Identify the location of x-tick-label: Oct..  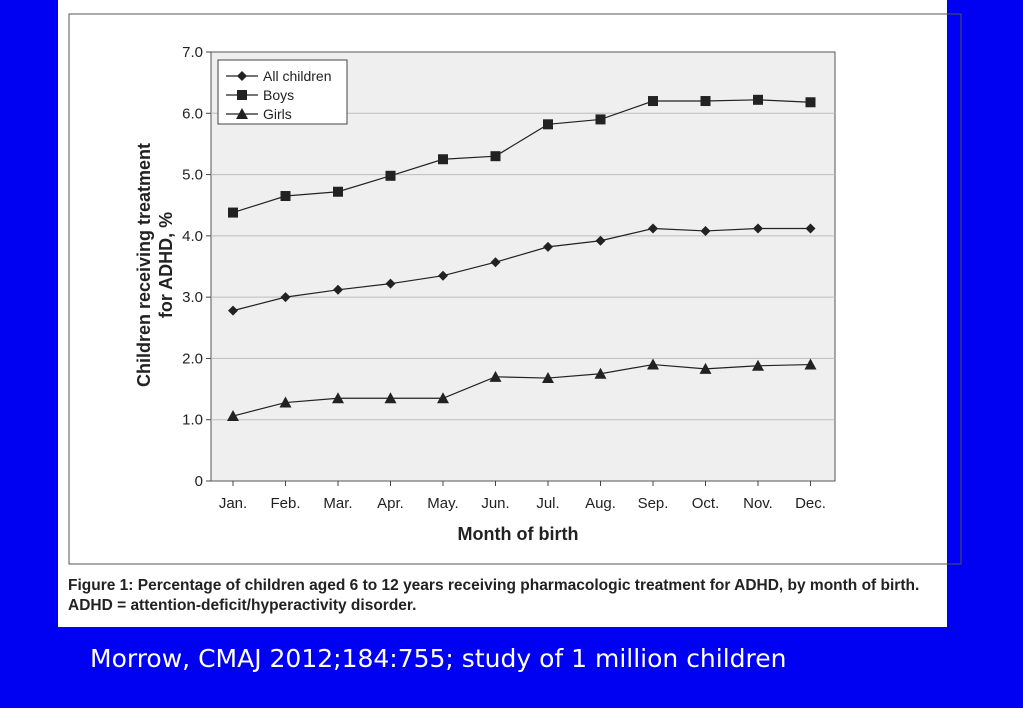
(706, 503).